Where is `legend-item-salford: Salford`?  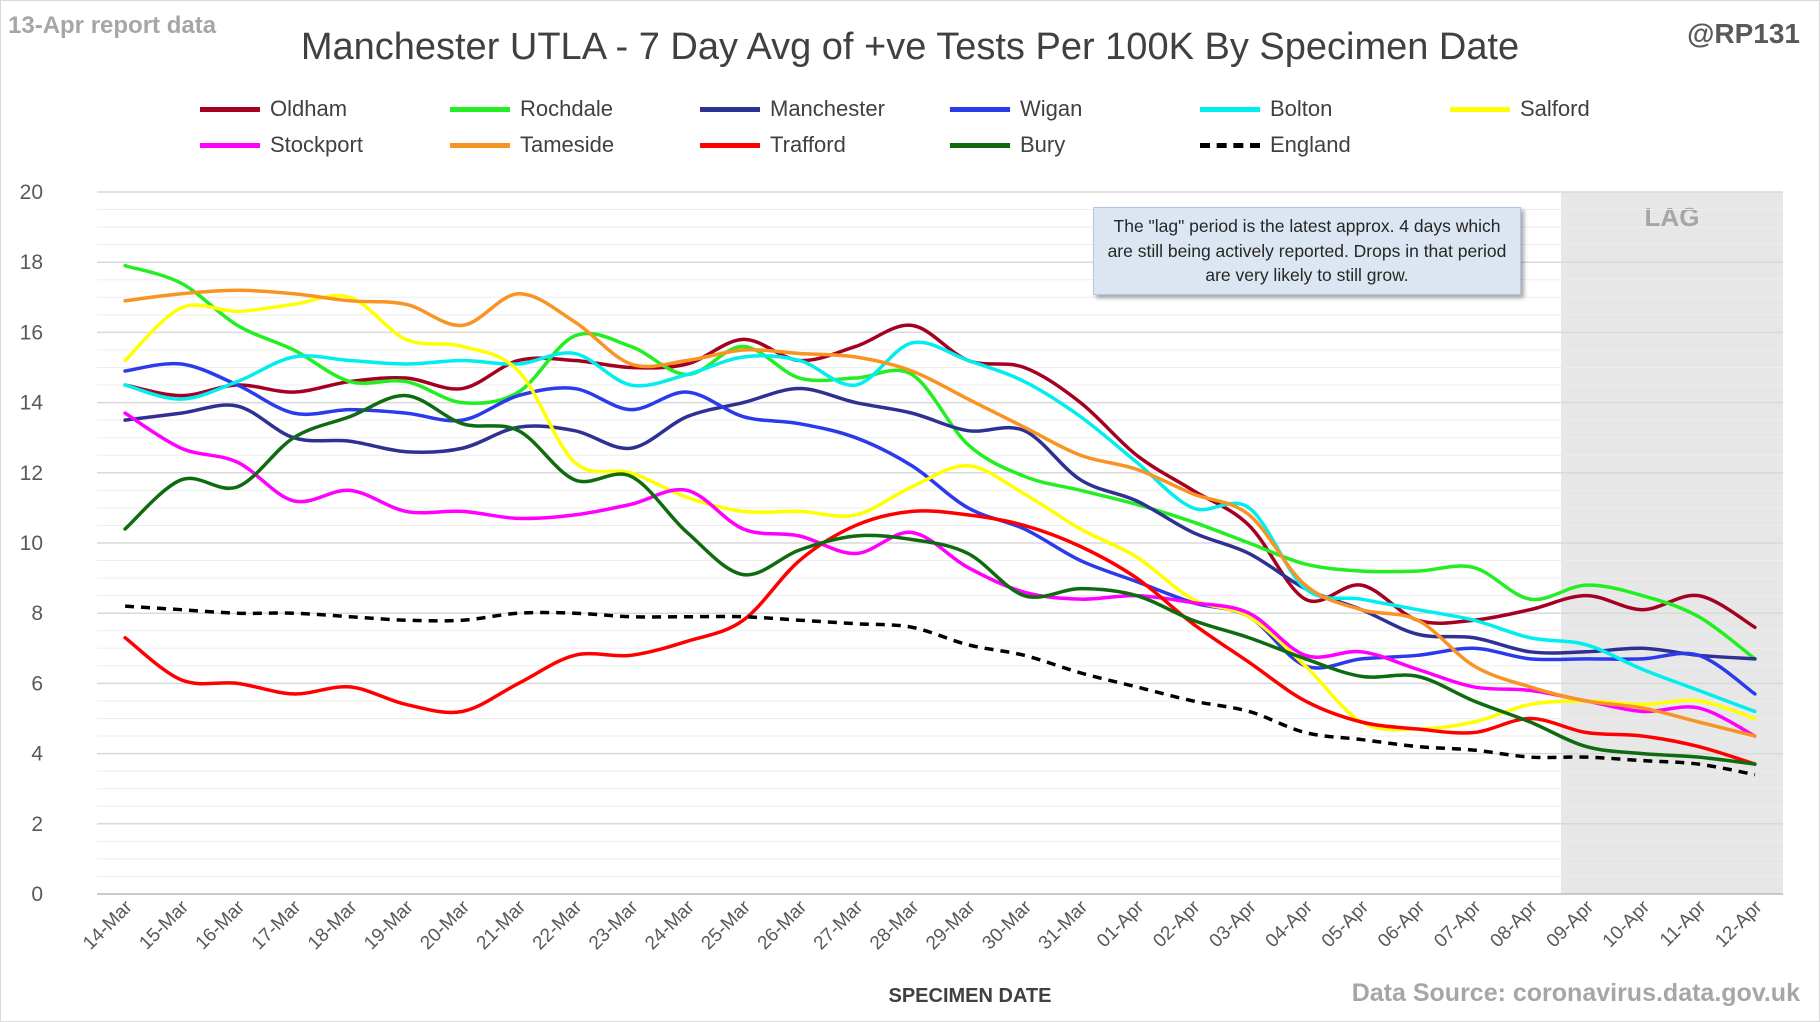 legend-item-salford: Salford is located at coordinates (1520, 109).